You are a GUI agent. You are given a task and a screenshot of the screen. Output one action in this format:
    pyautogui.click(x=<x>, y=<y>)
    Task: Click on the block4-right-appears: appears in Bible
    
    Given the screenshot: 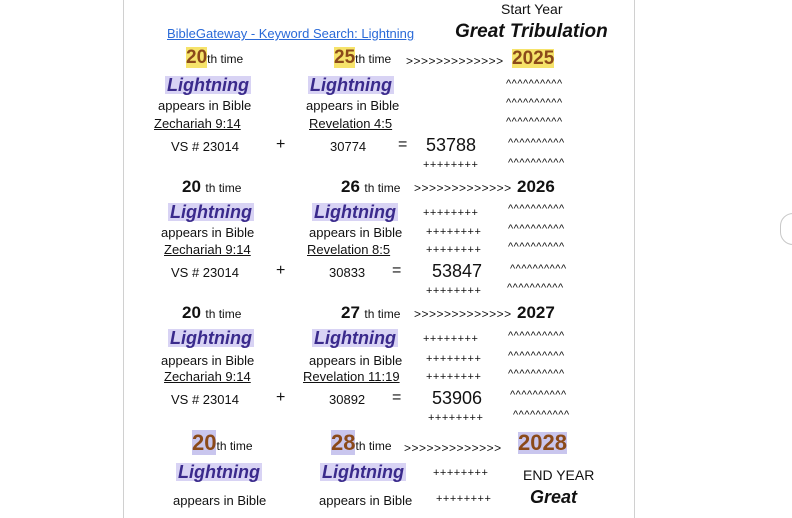 What is the action you would take?
    pyautogui.click(x=366, y=500)
    